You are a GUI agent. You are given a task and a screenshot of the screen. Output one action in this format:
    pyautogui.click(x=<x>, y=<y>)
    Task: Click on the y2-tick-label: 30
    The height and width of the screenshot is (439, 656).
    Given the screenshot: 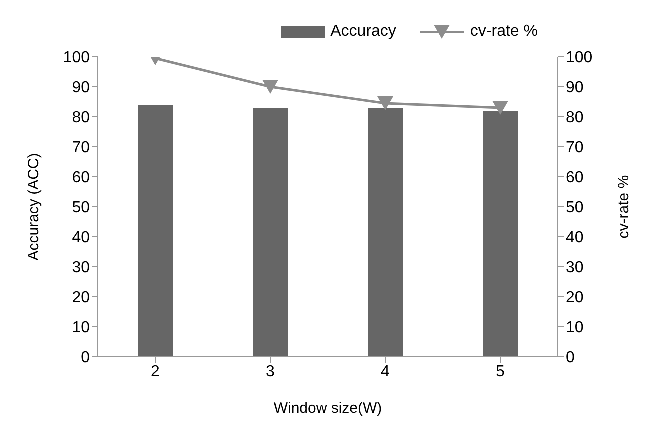 What is the action you would take?
    pyautogui.click(x=575, y=268)
    